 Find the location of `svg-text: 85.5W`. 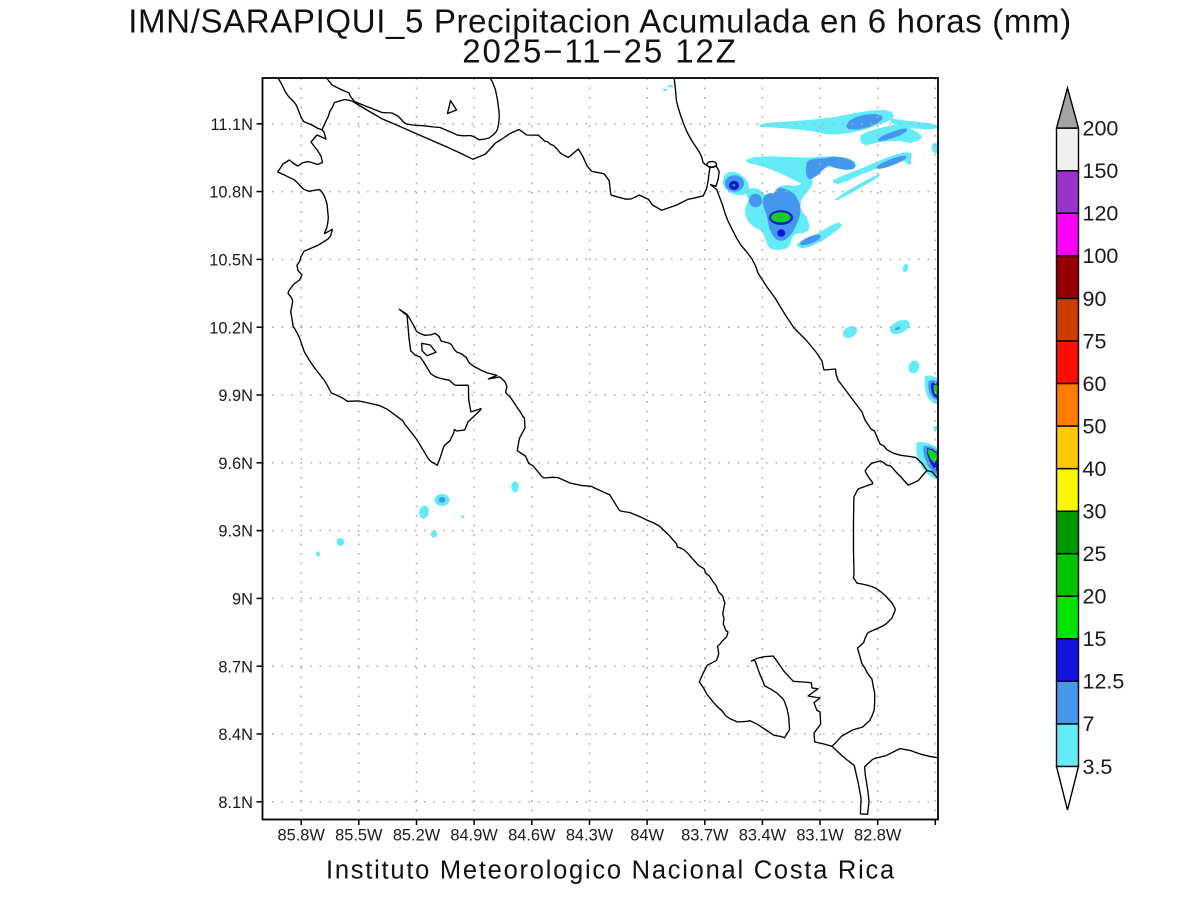

svg-text: 85.5W is located at coordinates (359, 836).